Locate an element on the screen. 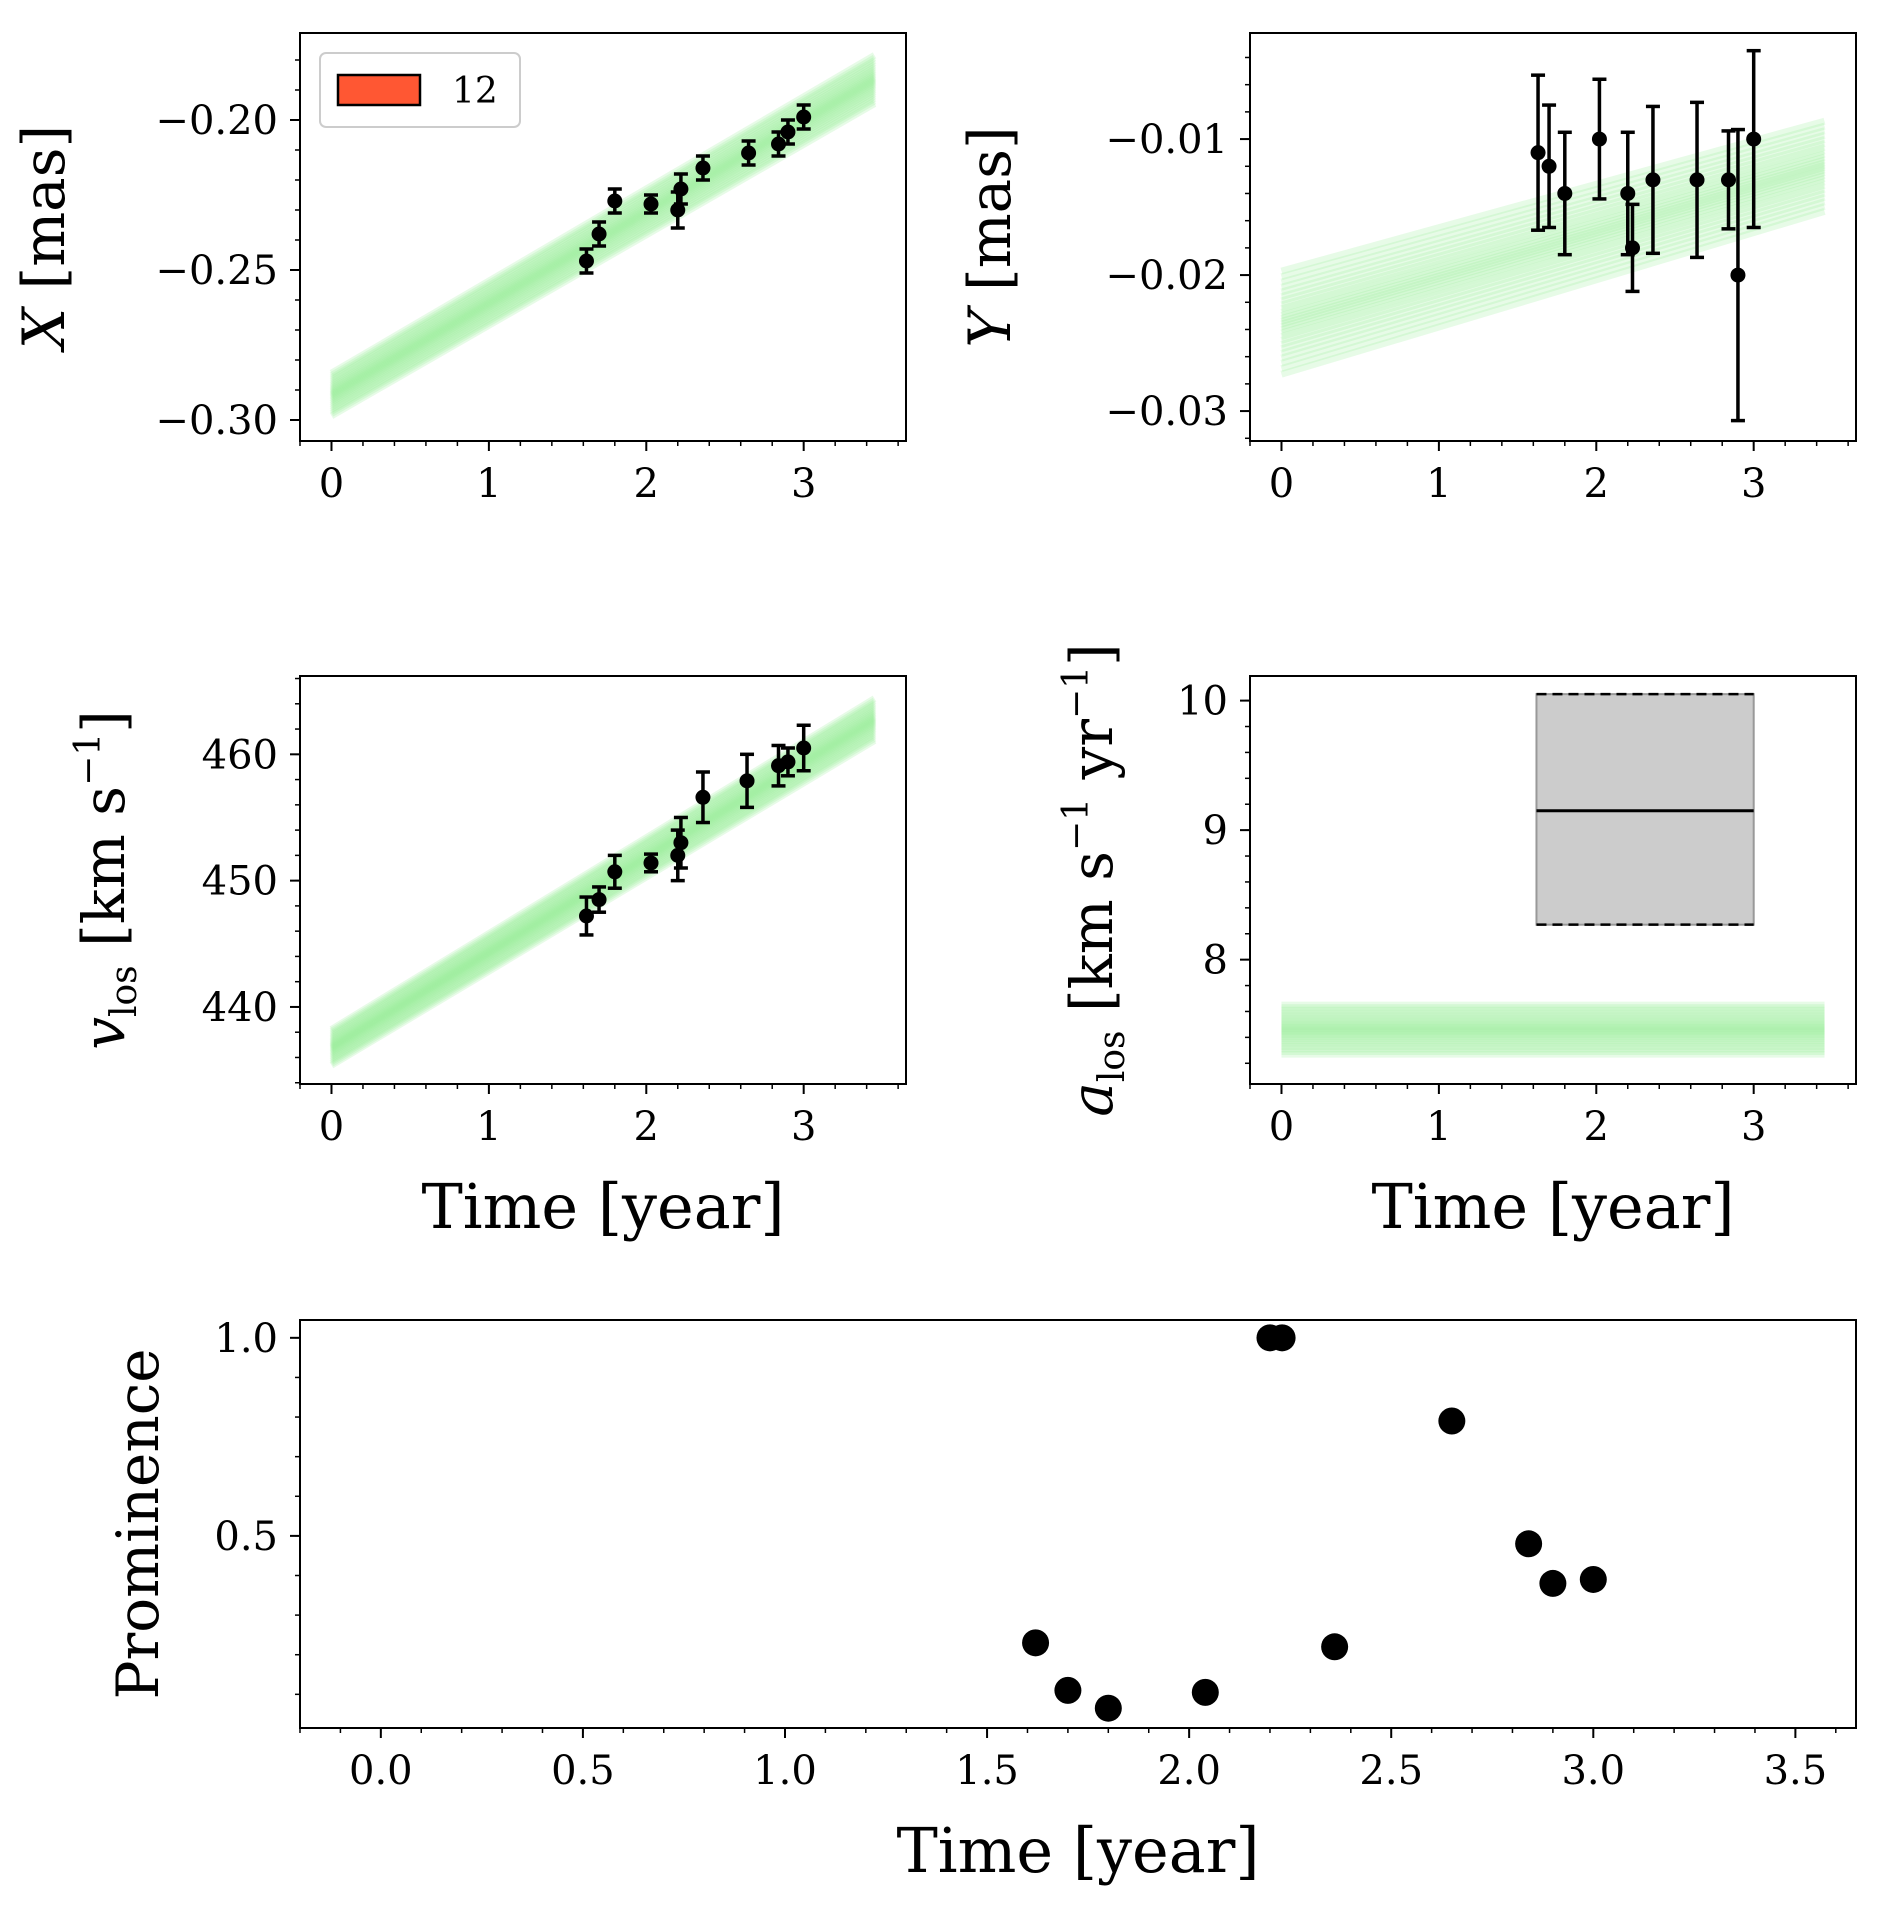  legend-label: 12 is located at coordinates (475, 91).